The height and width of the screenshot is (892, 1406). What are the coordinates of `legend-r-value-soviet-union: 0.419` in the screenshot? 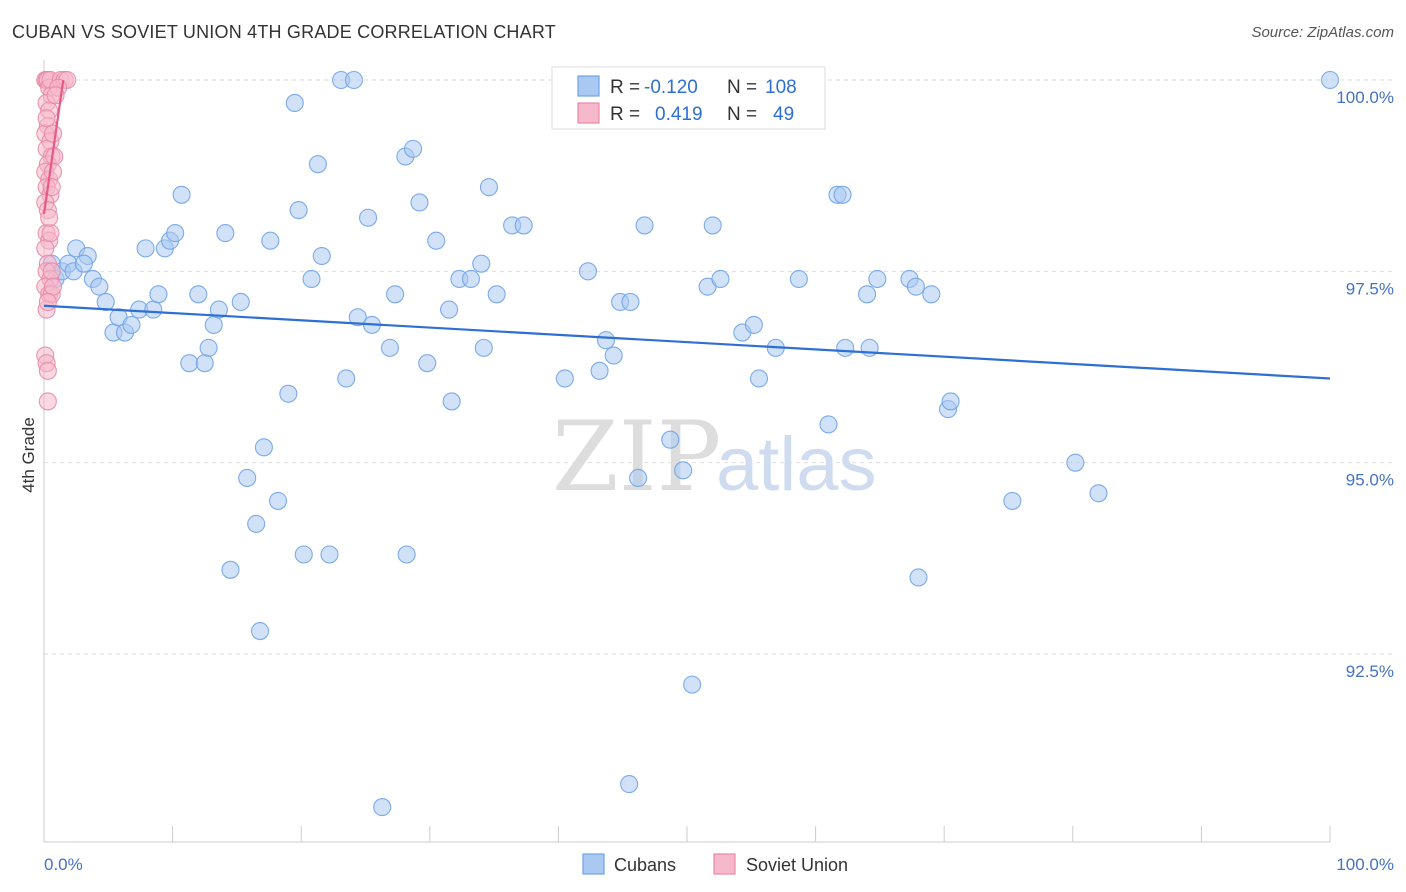 It's located at (679, 114).